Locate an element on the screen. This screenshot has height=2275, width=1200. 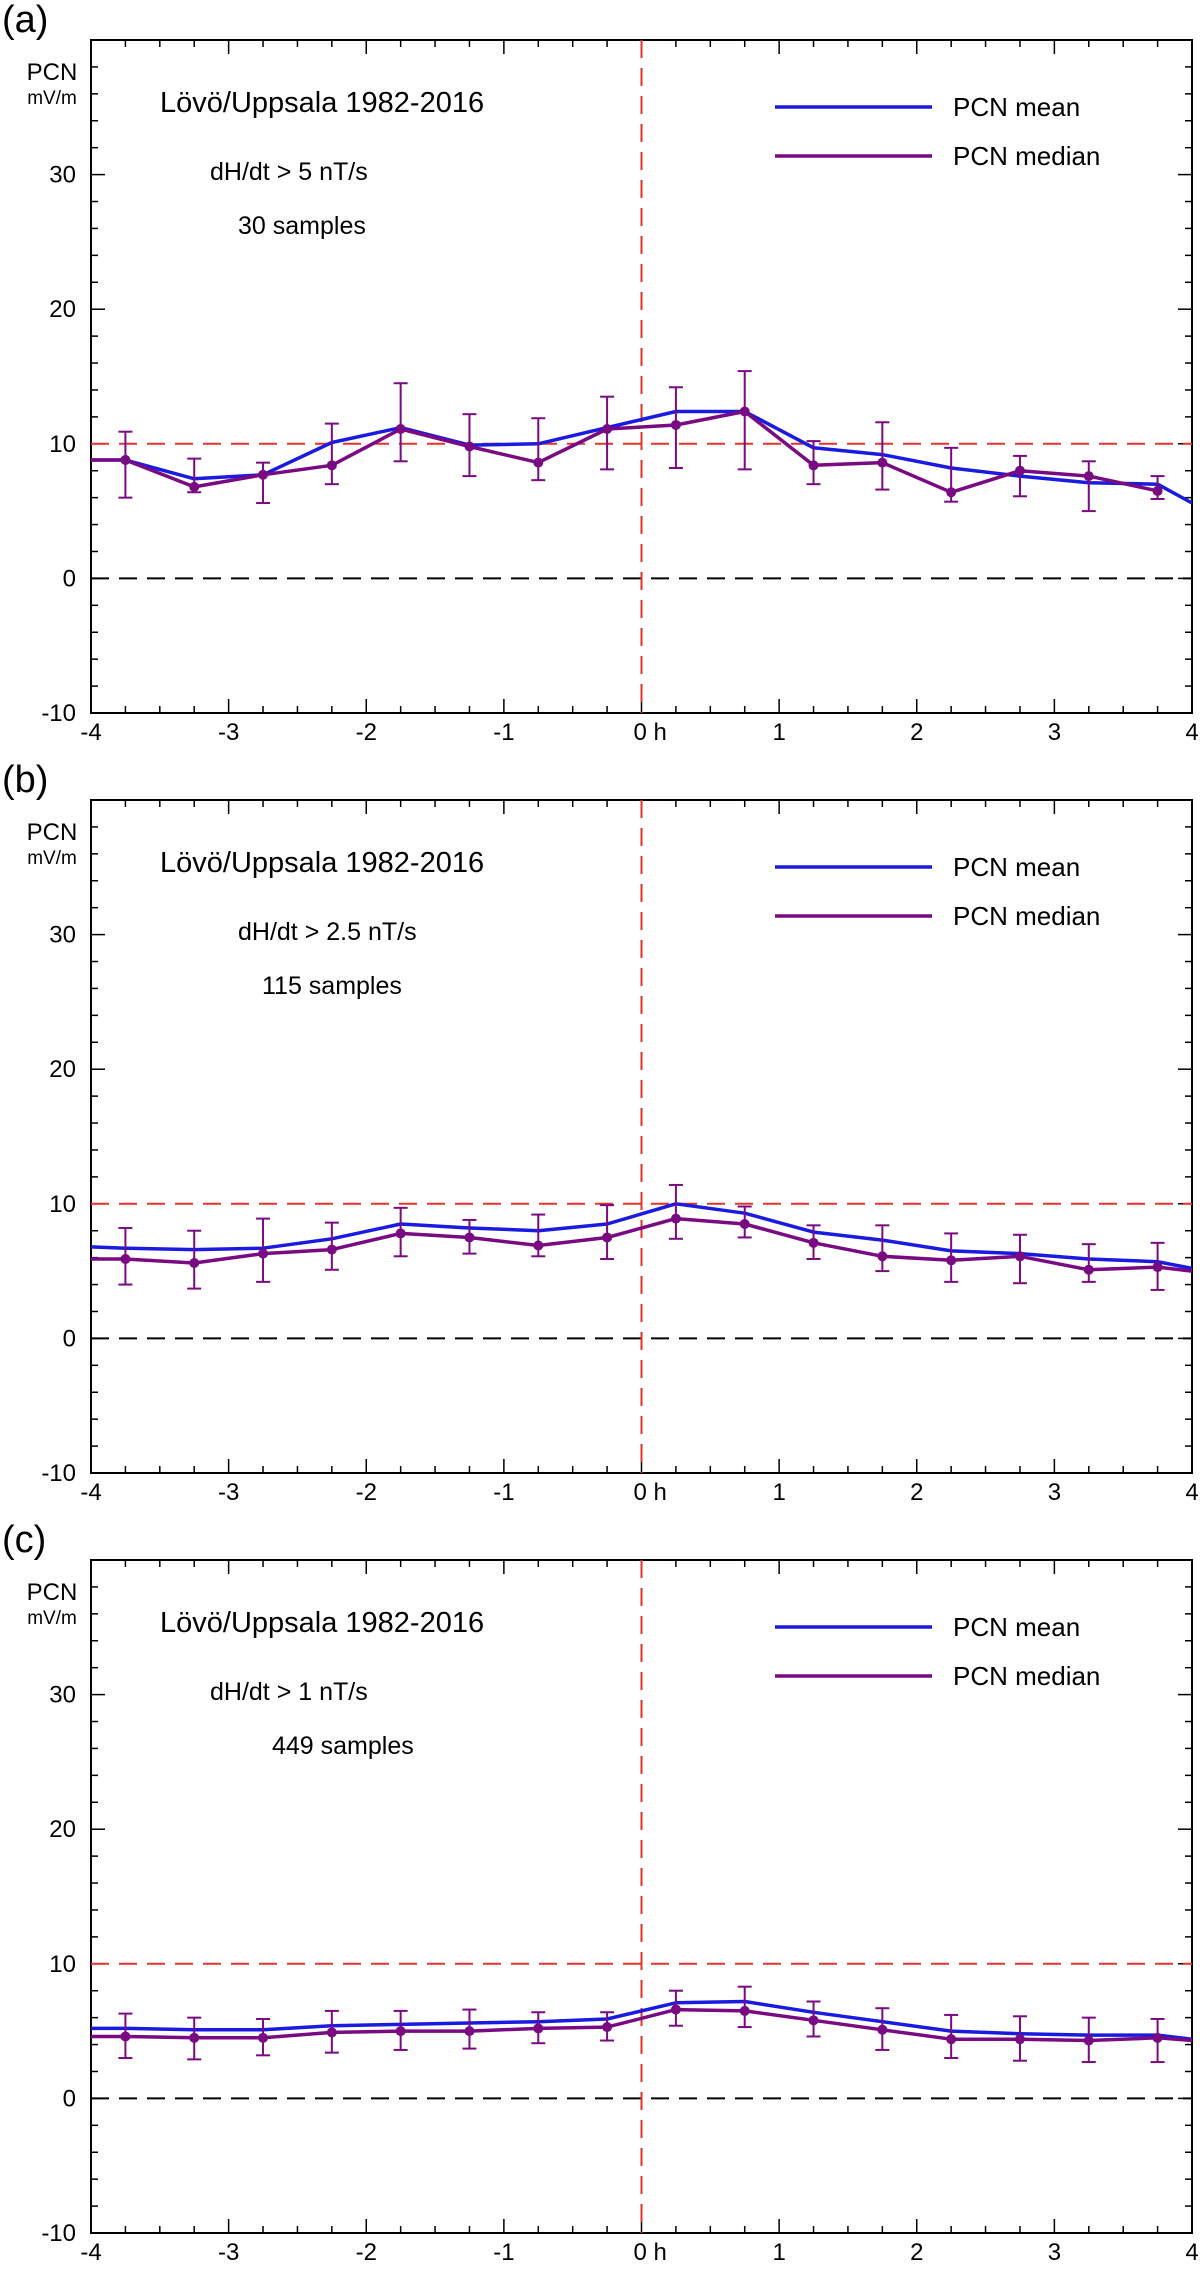
condition-annotation: dH/dt > 2.5 nT/s is located at coordinates (327, 932).